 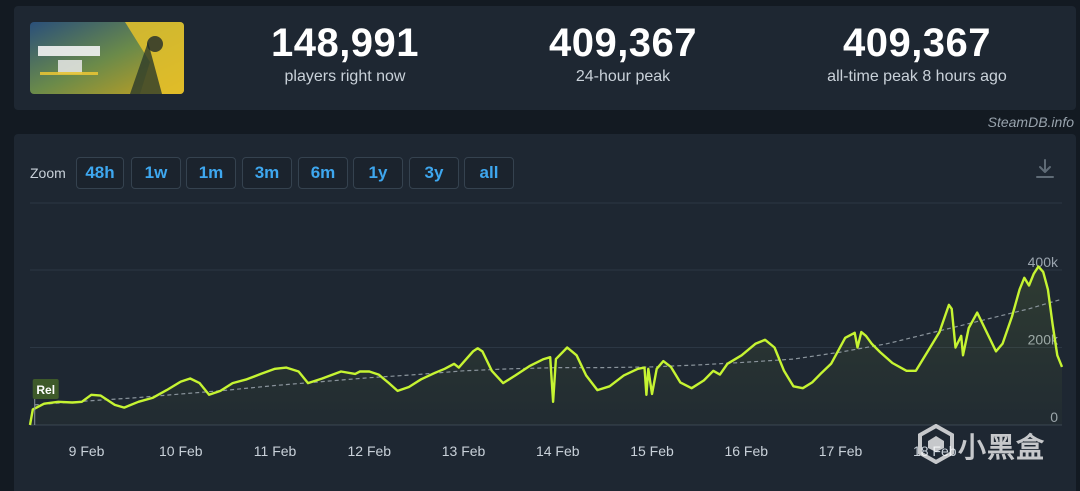 What do you see at coordinates (48, 173) in the screenshot?
I see `zoom-label: Zoom` at bounding box center [48, 173].